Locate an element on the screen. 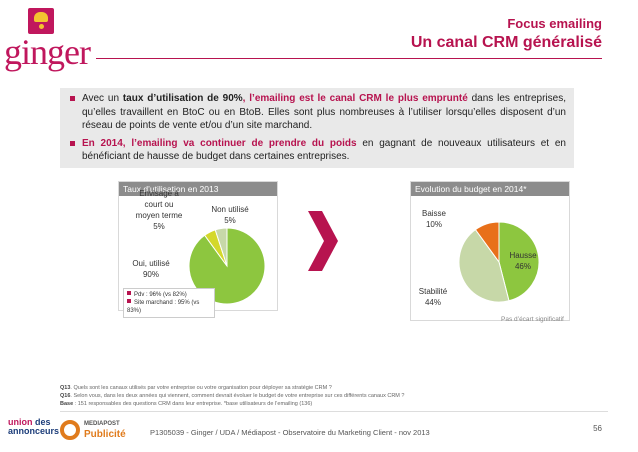 This screenshot has width=638, height=452. budget-note: Pas d’écart significatif is located at coordinates (532, 319).